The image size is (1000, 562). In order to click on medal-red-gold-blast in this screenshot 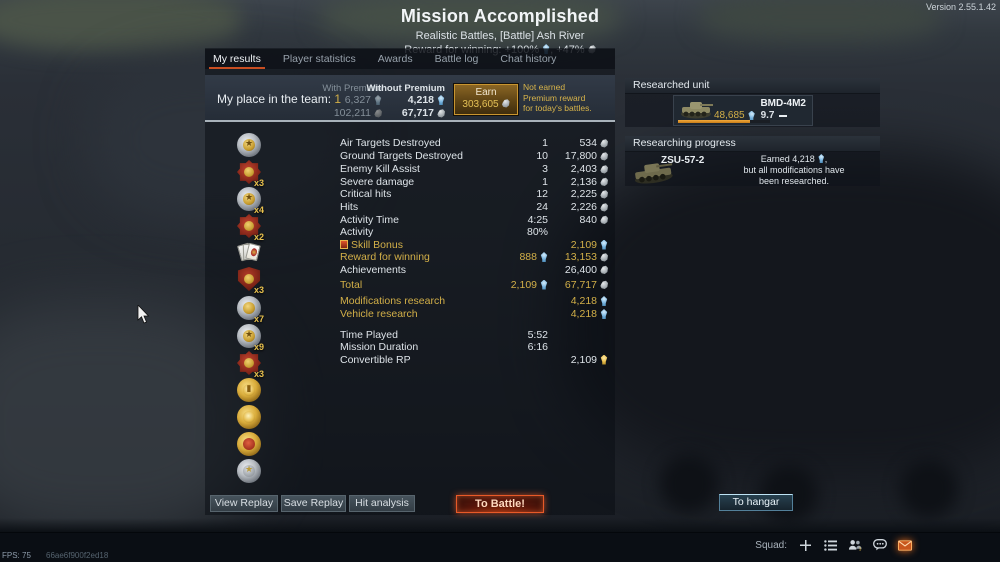, I will do `click(249, 444)`.